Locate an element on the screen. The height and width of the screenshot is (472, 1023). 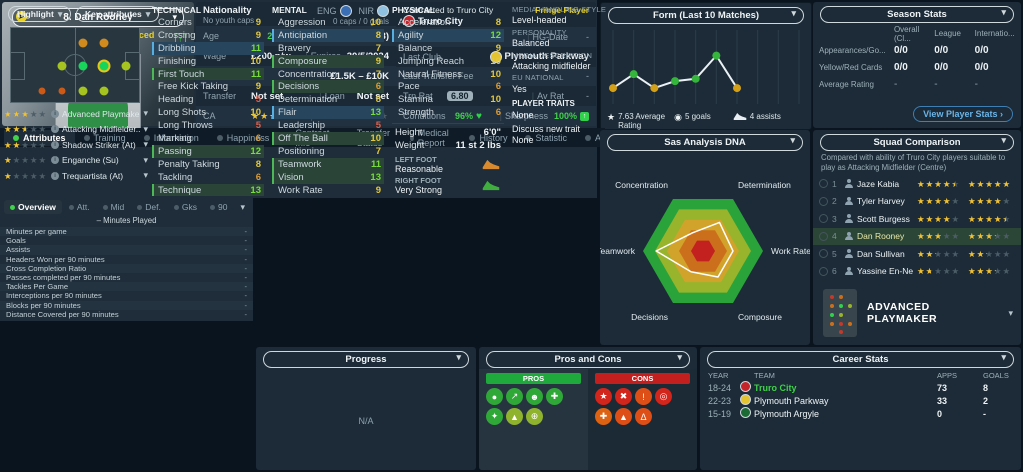
progress-panel-selector: Progress ▾ is located at coordinates (366, 359).